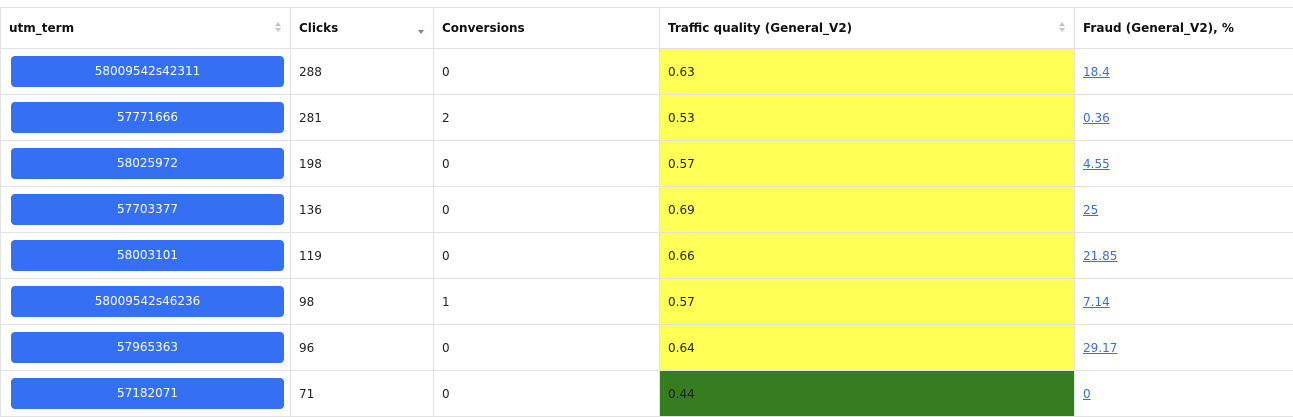 This screenshot has height=417, width=1293. I want to click on fraud-link: 21.85, so click(1100, 256).